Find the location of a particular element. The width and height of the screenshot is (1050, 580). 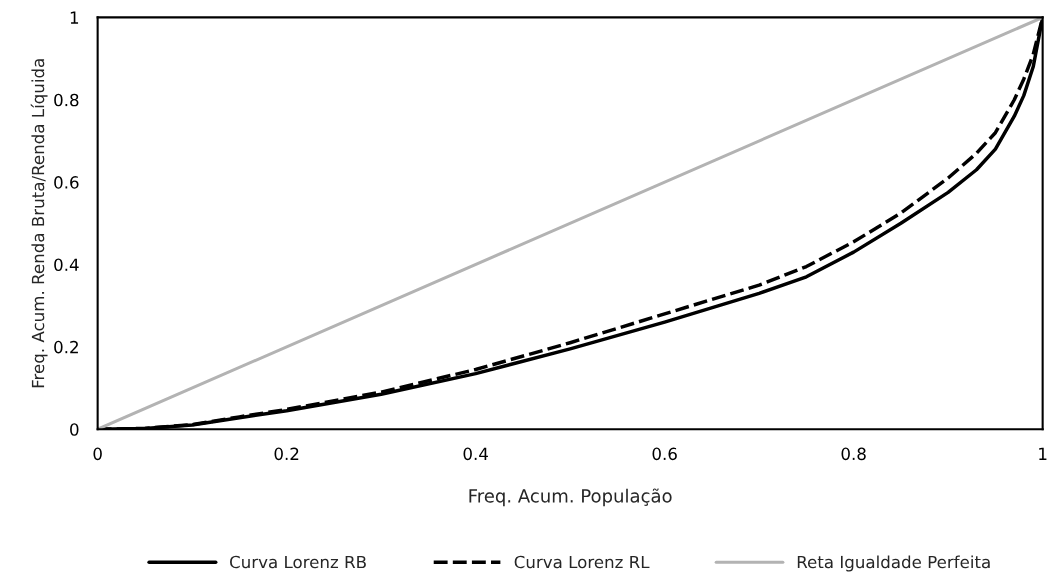

legend-label: Curva Lorenz RL is located at coordinates (582, 562).